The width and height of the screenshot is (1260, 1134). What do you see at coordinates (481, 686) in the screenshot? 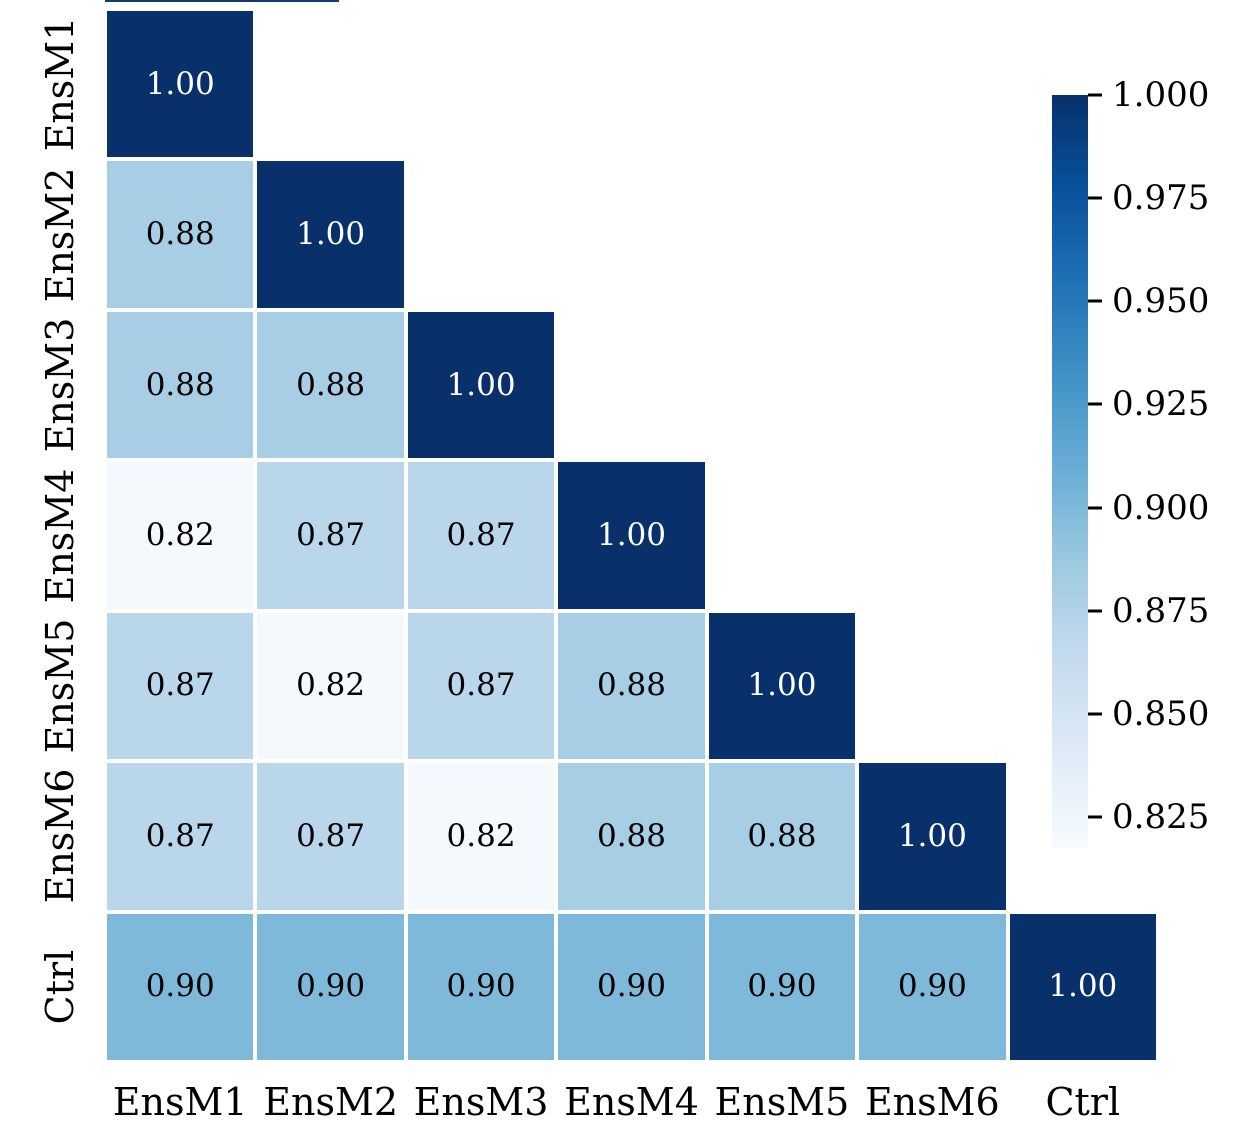
I see `heatmap-cell-EnsM5-EnsM3: 0.87` at bounding box center [481, 686].